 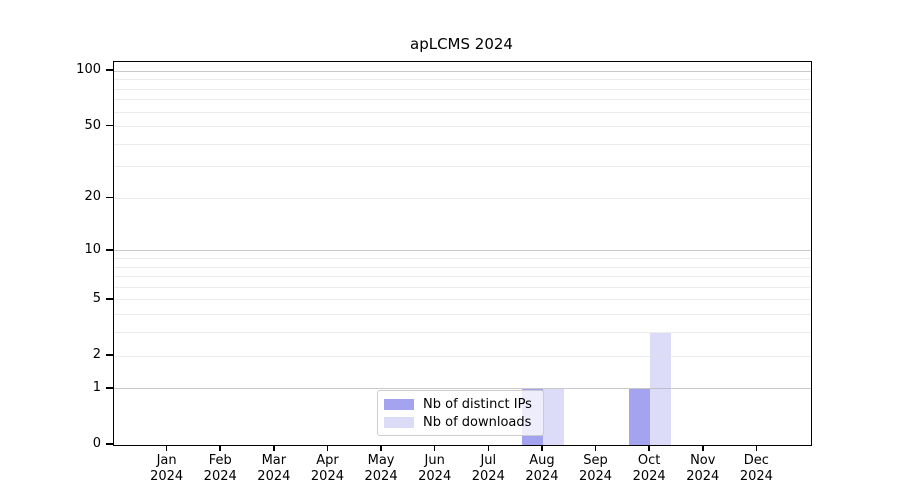 What do you see at coordinates (381, 448) in the screenshot?
I see `x-tick-may` at bounding box center [381, 448].